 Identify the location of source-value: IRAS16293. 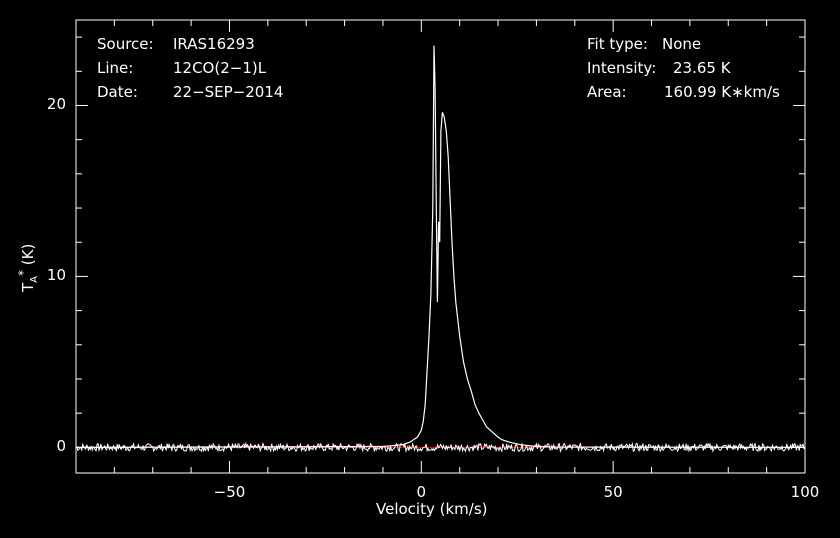
(214, 44).